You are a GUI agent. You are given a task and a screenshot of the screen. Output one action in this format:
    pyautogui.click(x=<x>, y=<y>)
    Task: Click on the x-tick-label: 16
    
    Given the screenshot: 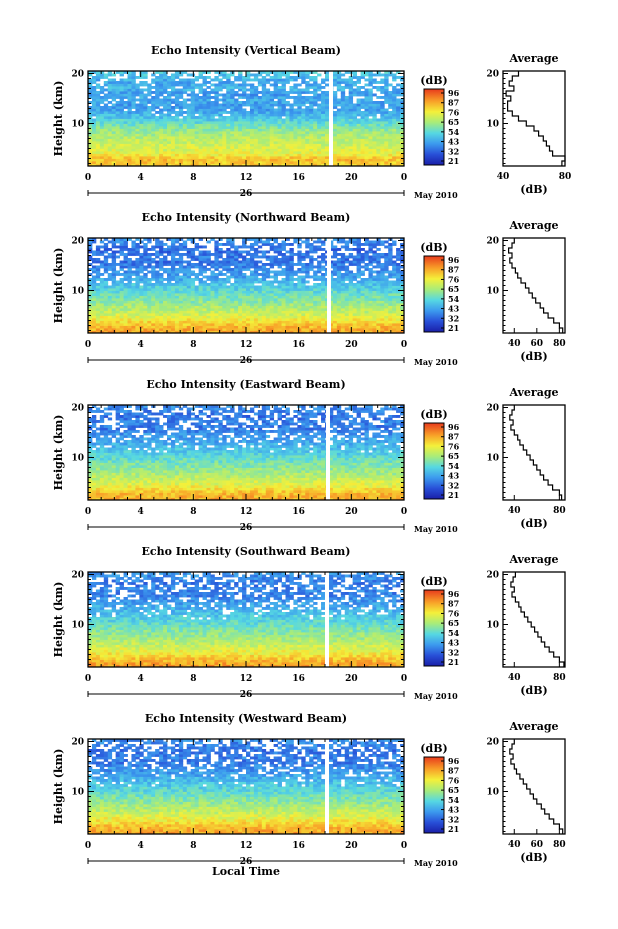 What is the action you would take?
    pyautogui.click(x=298, y=178)
    